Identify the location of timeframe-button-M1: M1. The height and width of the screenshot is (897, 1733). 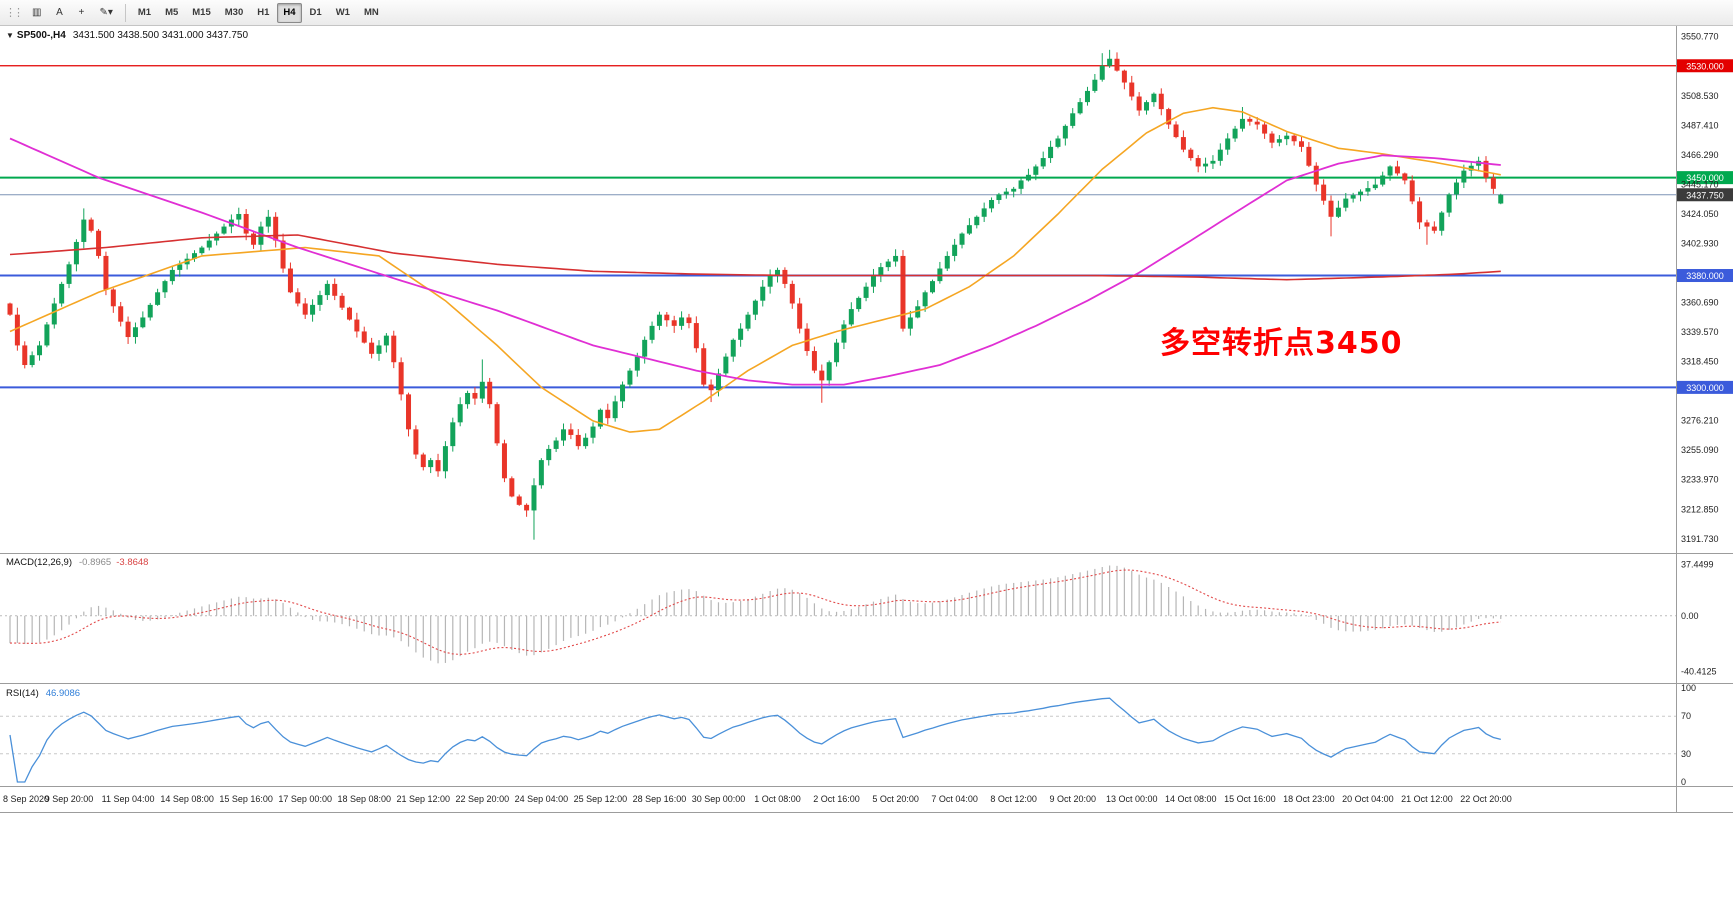
(144, 13).